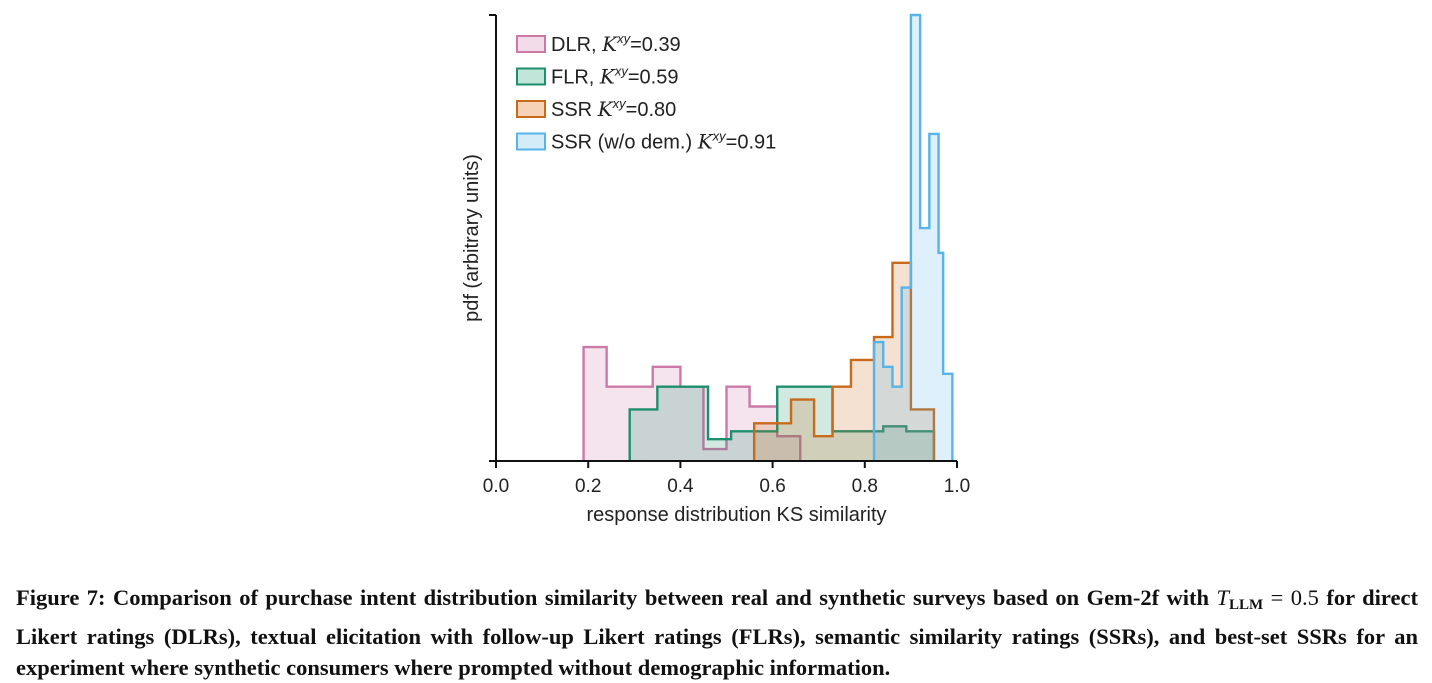 Image resolution: width=1432 pixels, height=683 pixels. I want to click on legend-entry: SSR Kxy=0.80, so click(596, 108).